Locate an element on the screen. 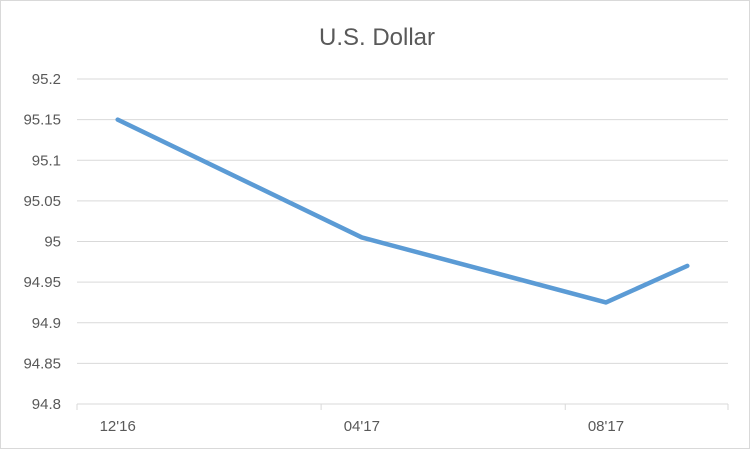  chart-title: U.S. Dollar is located at coordinates (377, 37).